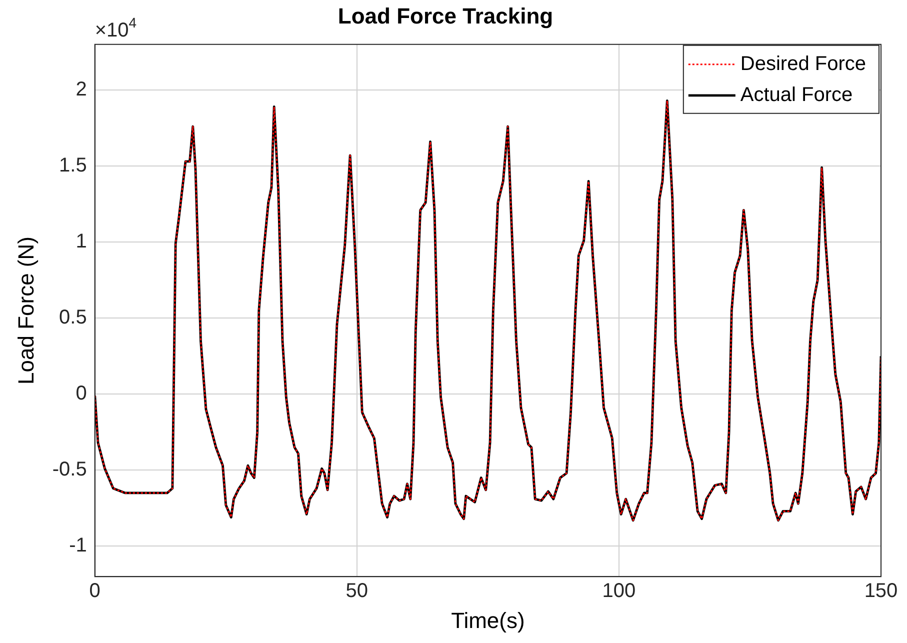  I want to click on y-tick-label: 2, so click(81, 89).